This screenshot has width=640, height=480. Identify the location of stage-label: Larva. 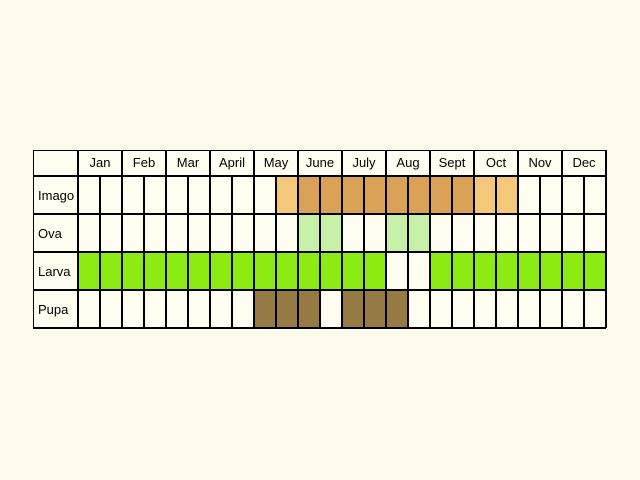
(54, 271).